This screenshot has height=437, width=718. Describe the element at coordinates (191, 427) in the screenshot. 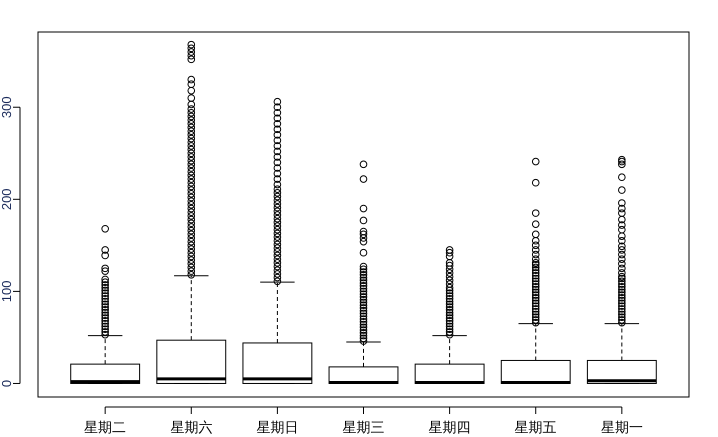

I see `x-tick-label: 星期六` at that location.